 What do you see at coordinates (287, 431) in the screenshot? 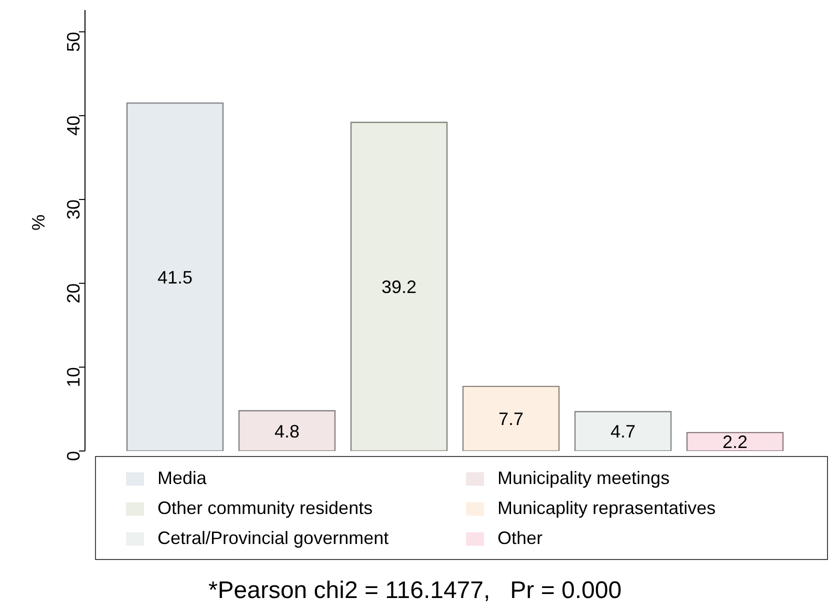
I see `data-label: 4.8` at bounding box center [287, 431].